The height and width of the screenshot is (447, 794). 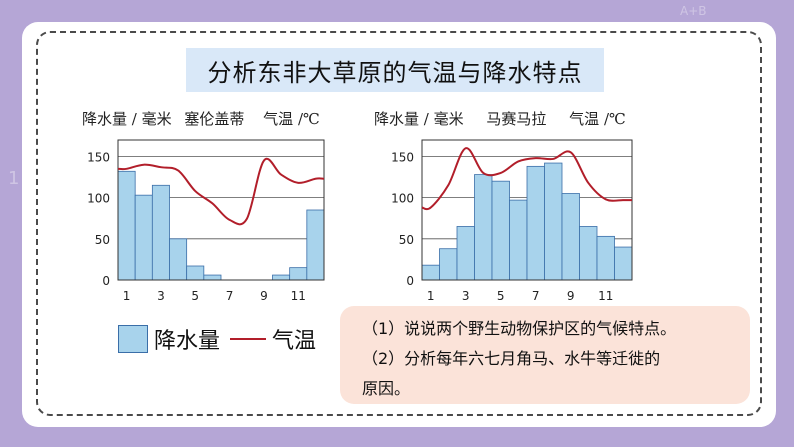 I want to click on chart1-station: 塞伦盖蒂, so click(x=214, y=119).